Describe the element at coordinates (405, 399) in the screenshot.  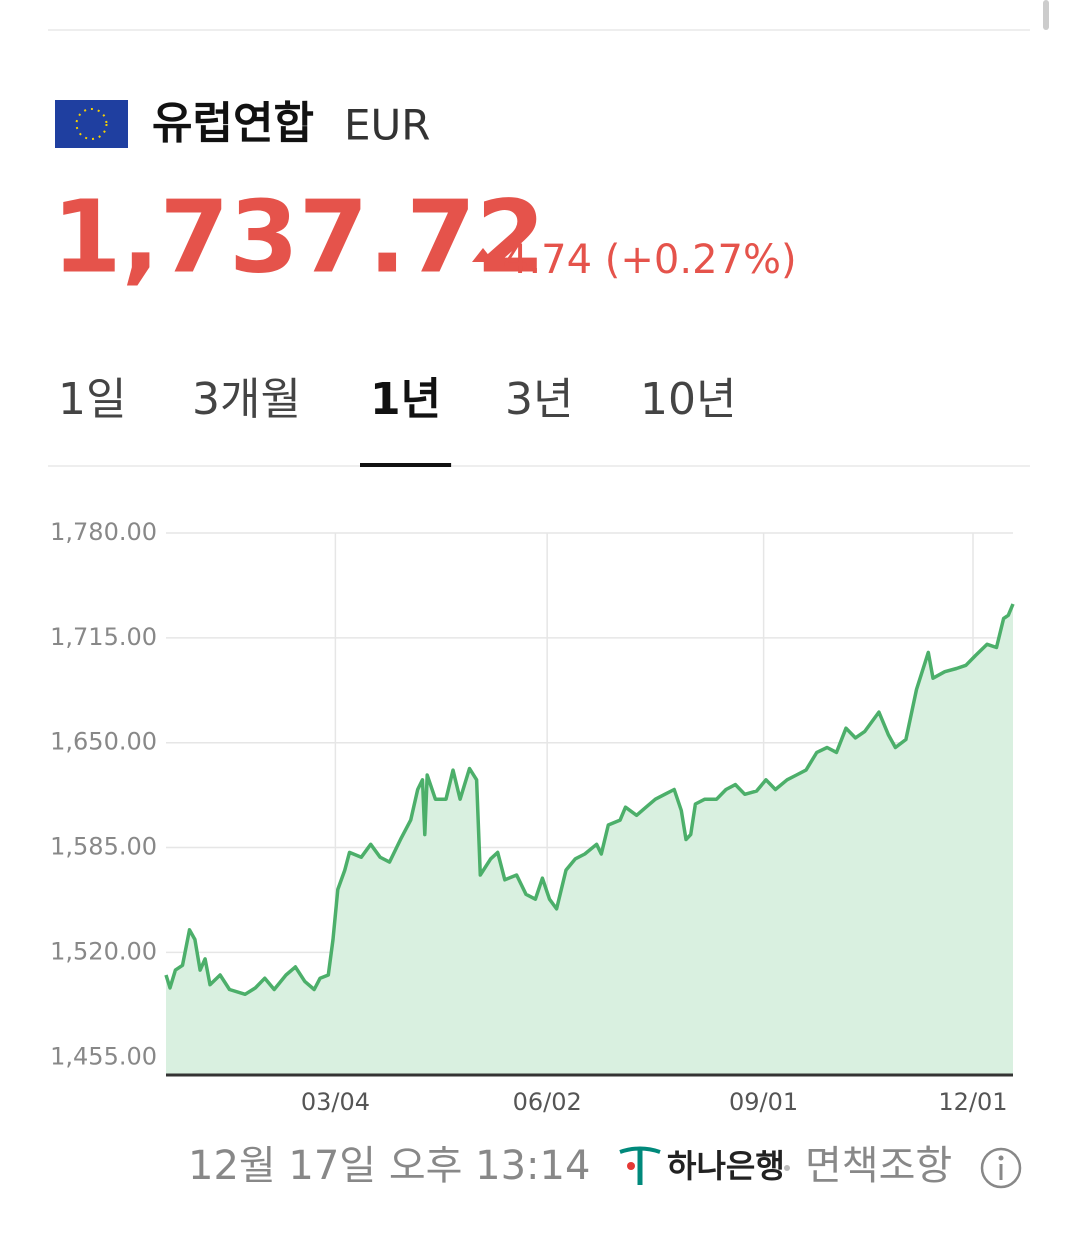
I see `tab: 1년` at that location.